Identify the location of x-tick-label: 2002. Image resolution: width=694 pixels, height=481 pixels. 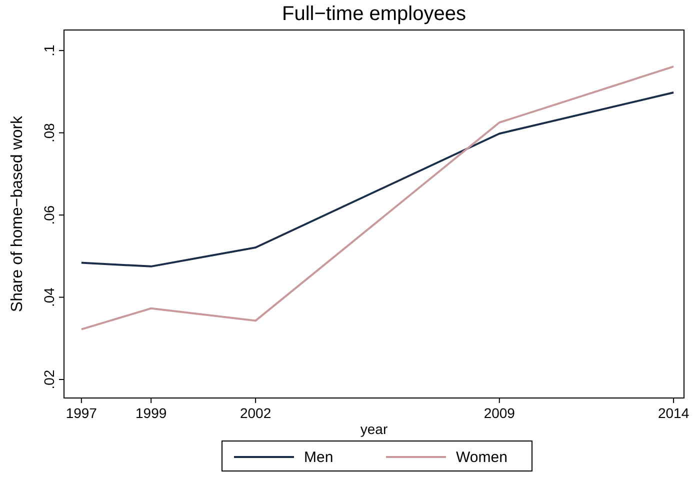
(256, 413).